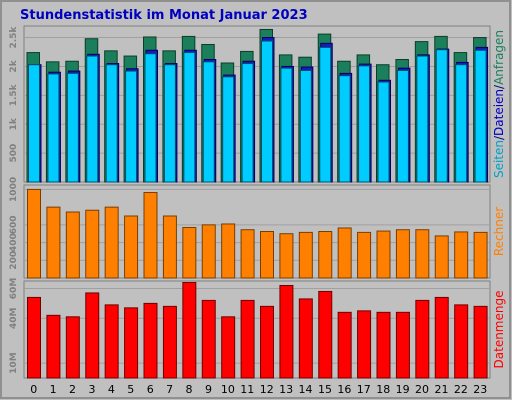 The image size is (512, 405). I want to click on xtick-label: 15, so click(325, 389).